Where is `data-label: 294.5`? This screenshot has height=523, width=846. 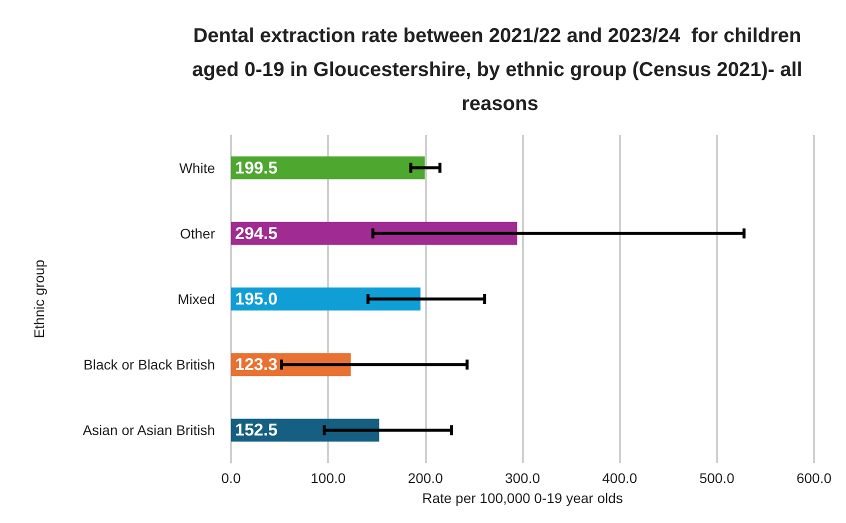 data-label: 294.5 is located at coordinates (256, 233).